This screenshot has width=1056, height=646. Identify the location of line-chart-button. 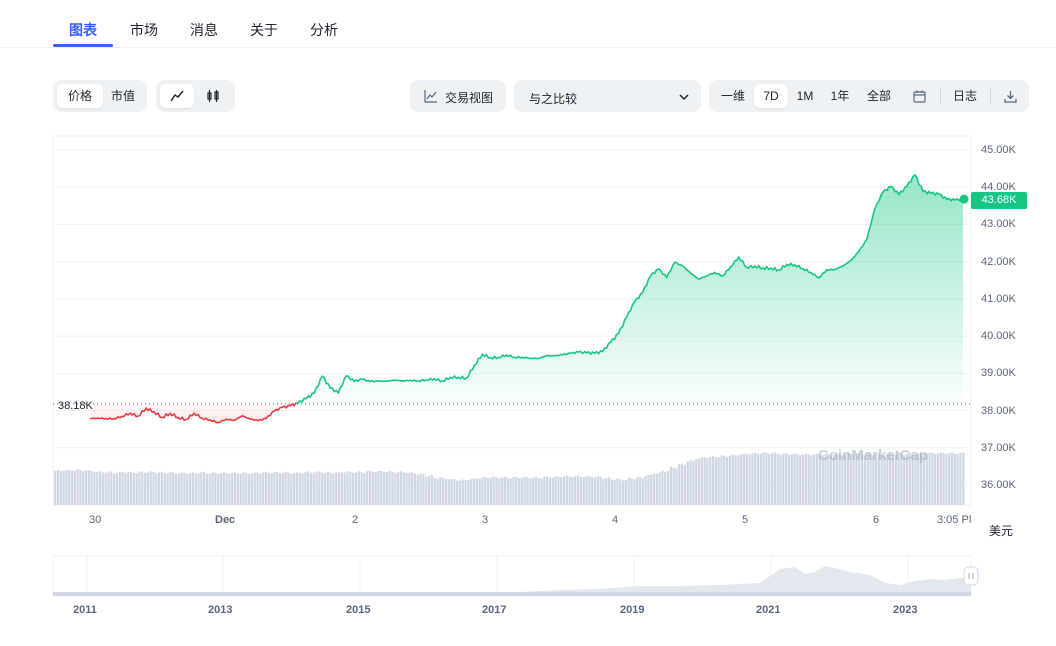
(177, 96).